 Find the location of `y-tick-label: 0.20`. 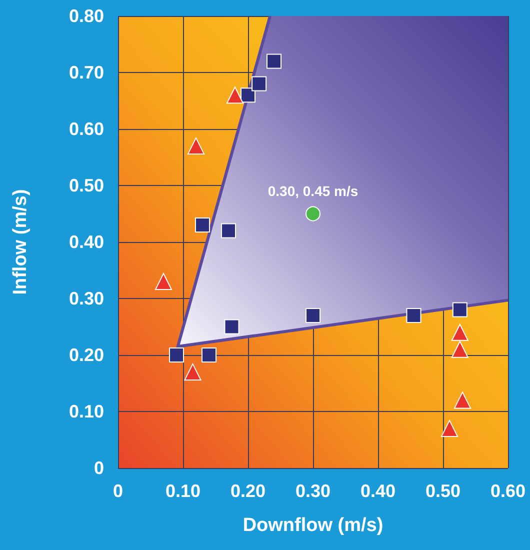

y-tick-label: 0.20 is located at coordinates (86, 355).